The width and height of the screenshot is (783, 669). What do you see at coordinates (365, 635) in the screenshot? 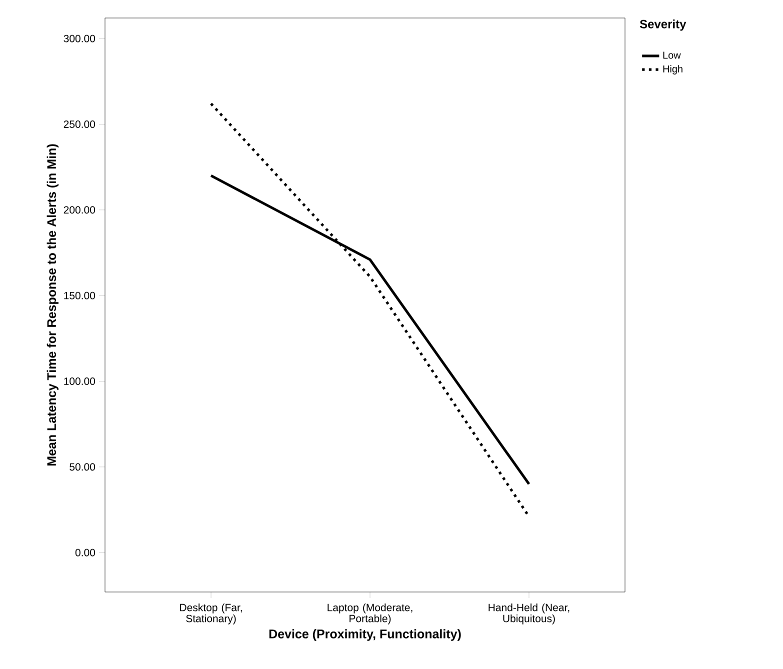
I see `x-axis-title: Device (Proximity, Functionality)` at bounding box center [365, 635].